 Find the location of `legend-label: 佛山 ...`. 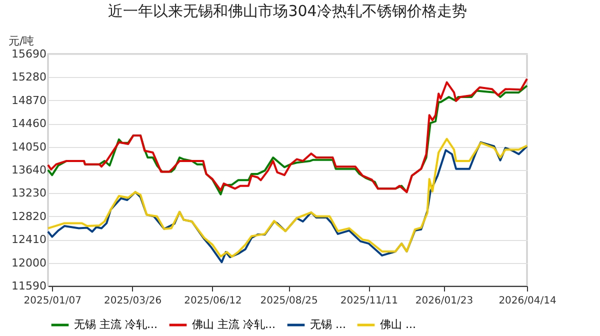

legend-label: 佛山 ... is located at coordinates (398, 324).